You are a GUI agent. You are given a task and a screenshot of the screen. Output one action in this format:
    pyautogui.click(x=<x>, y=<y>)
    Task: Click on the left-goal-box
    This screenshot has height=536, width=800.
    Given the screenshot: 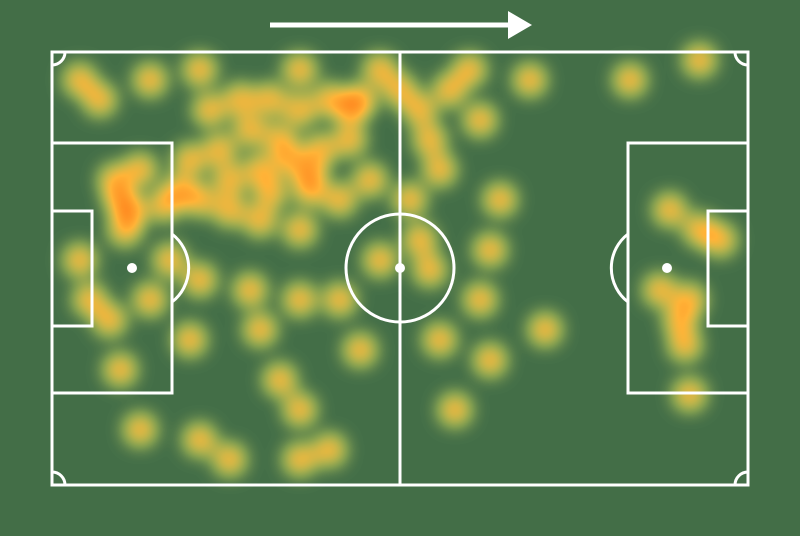 What is the action you would take?
    pyautogui.click(x=72, y=268)
    